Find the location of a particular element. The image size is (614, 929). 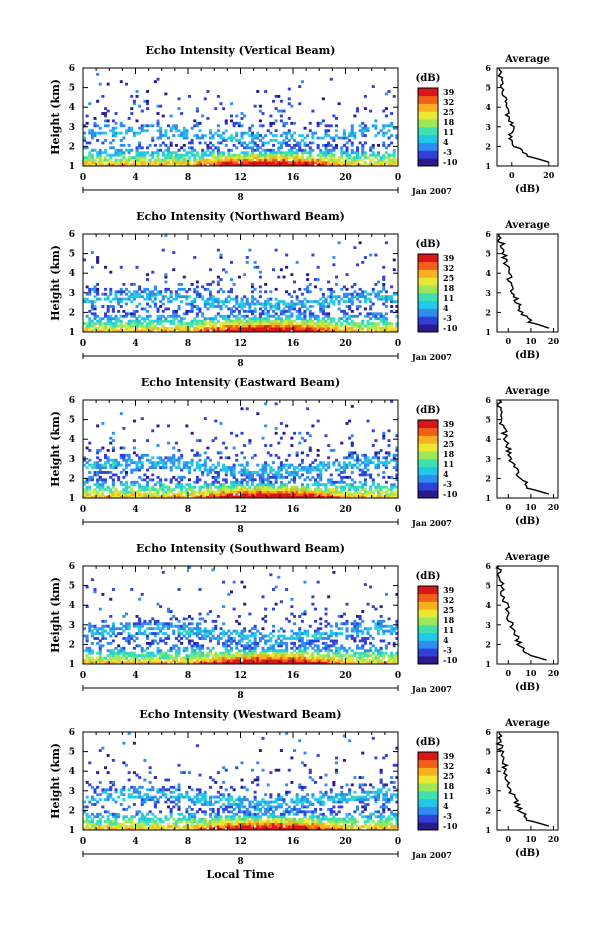

y-axis-label: Height (km) is located at coordinates (55, 117).